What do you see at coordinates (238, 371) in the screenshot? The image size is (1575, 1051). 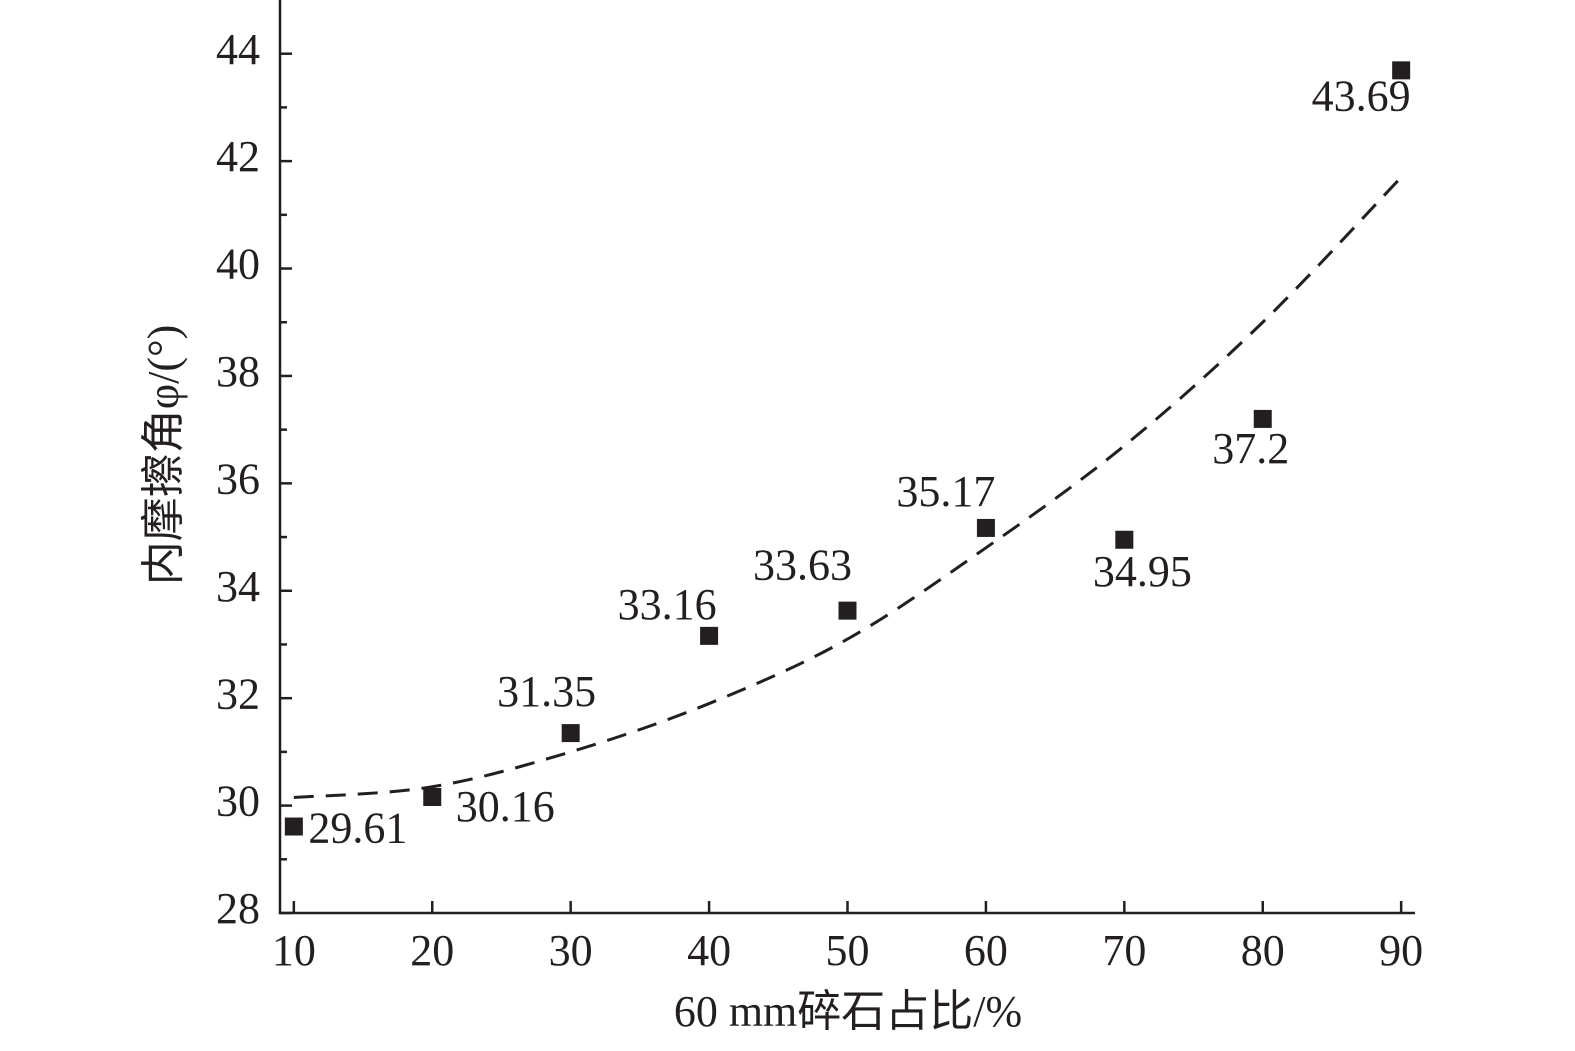 I see `y-tick-label: 38` at bounding box center [238, 371].